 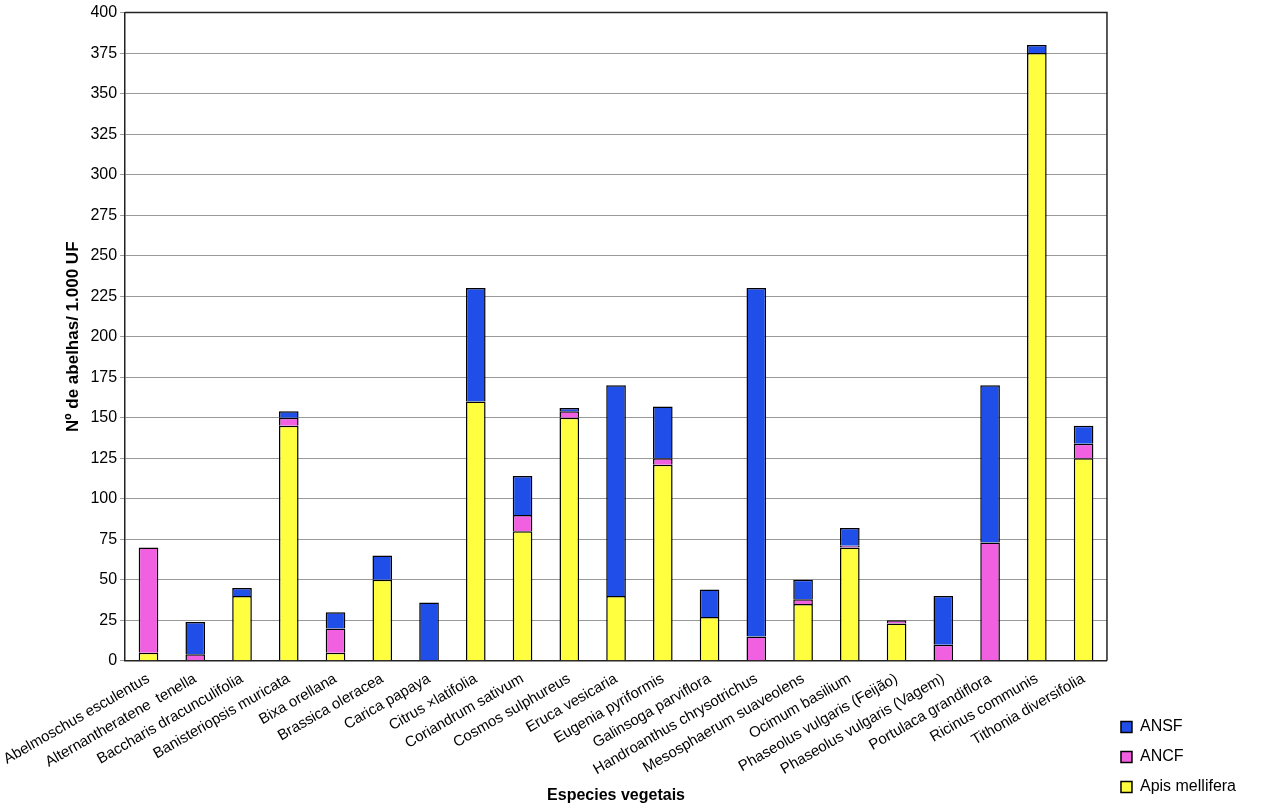 I want to click on y-tick-label: 200, so click(x=104, y=336).